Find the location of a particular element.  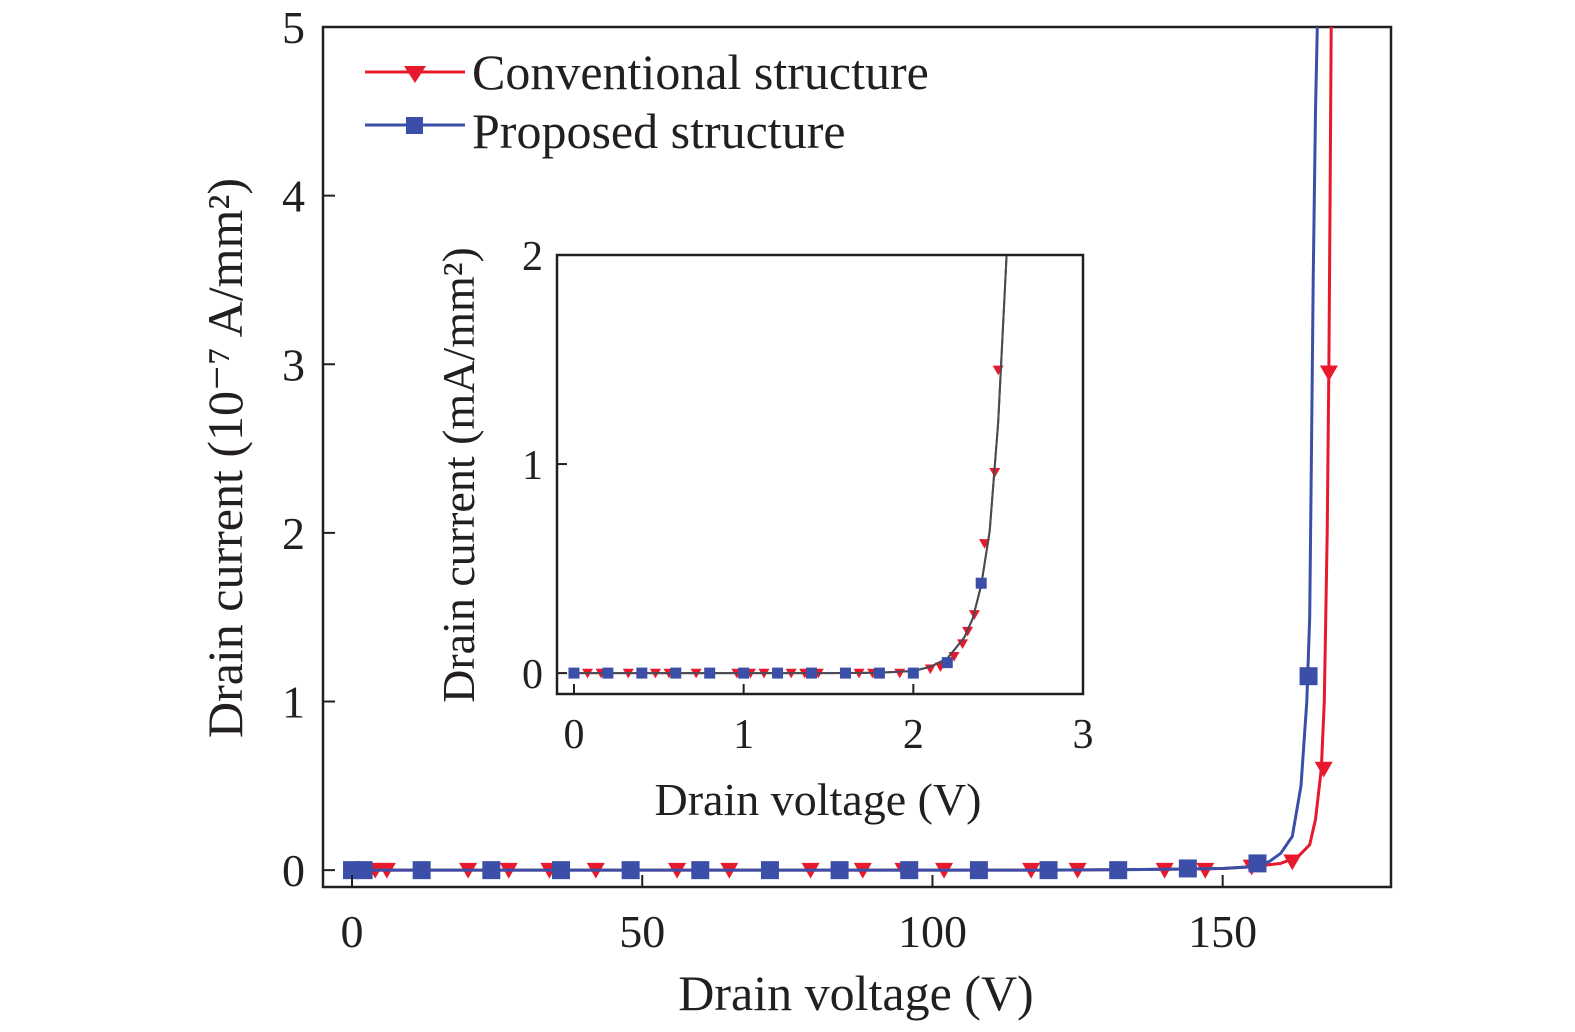

legend-marker-conventional is located at coordinates (415, 74).